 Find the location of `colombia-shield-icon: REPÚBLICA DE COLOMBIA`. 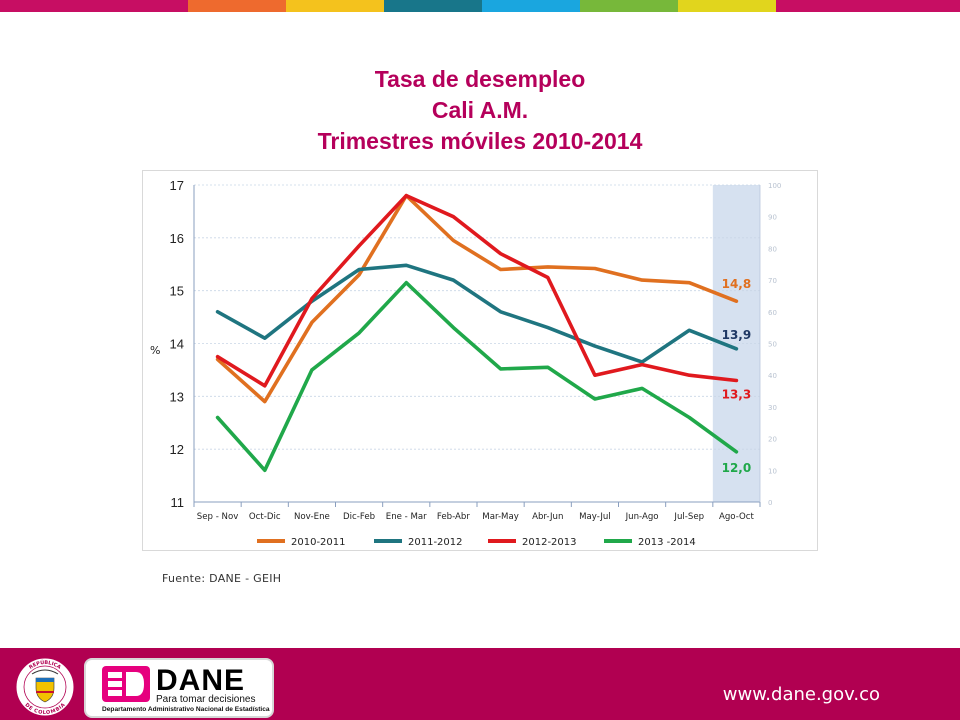

colombia-shield-icon: REPÚBLICA DE COLOMBIA is located at coordinates (45, 687).